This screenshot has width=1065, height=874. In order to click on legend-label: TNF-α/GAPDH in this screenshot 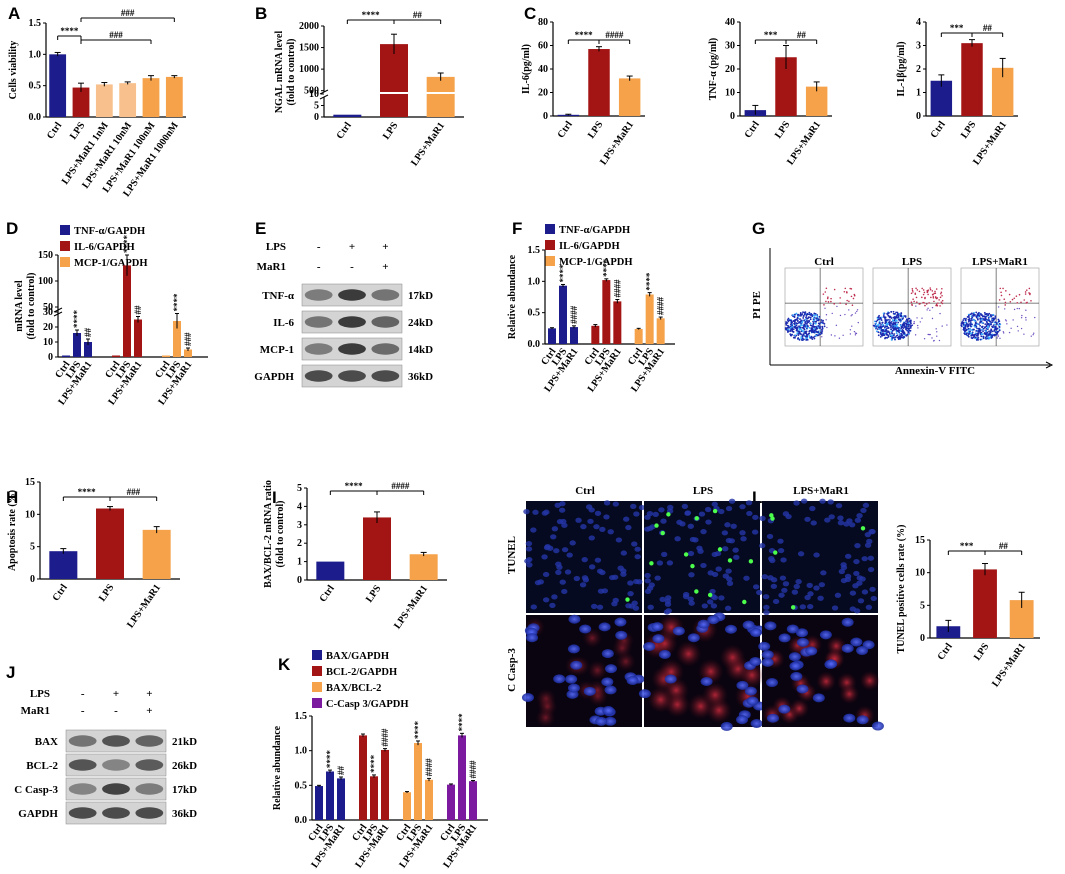, I will do `click(109, 231)`.